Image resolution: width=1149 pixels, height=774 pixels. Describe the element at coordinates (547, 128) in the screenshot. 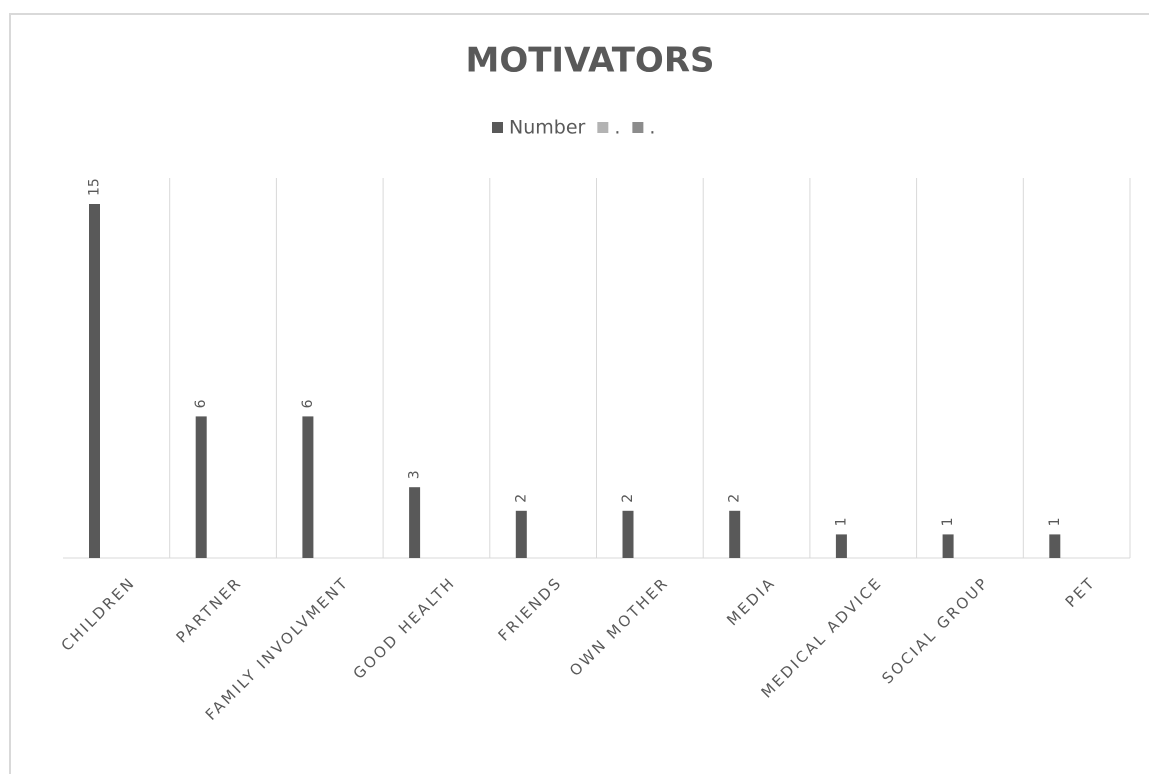

I see `legend-label: Number` at that location.